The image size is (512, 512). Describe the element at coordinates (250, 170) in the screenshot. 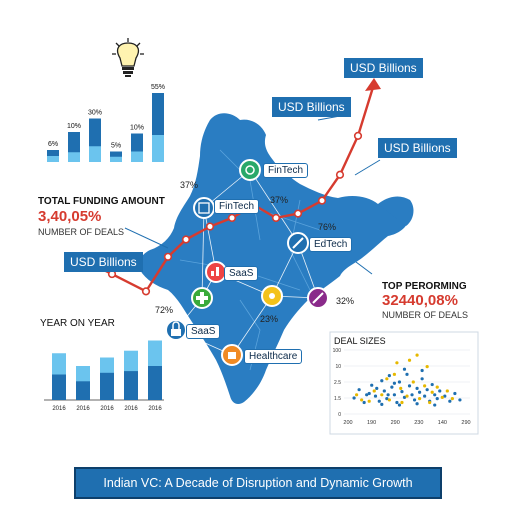

I see `gear-icon` at that location.